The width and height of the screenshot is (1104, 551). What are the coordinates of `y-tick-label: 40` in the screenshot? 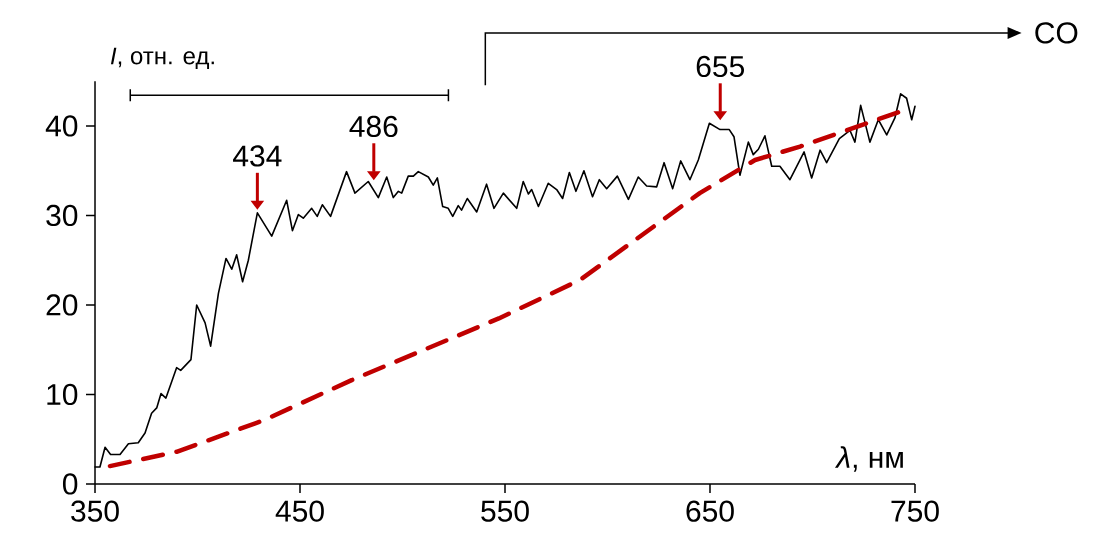 It's located at (61, 126).